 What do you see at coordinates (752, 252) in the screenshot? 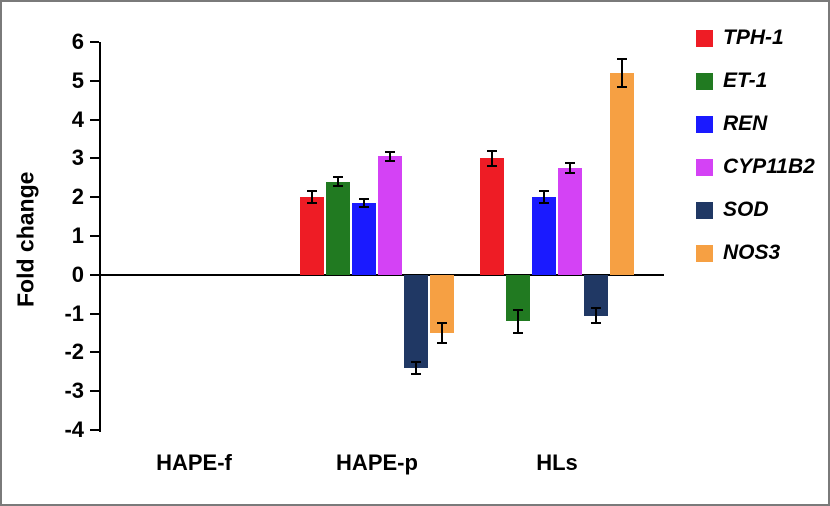
I see `legend-label-nos3: NOS3` at bounding box center [752, 252].